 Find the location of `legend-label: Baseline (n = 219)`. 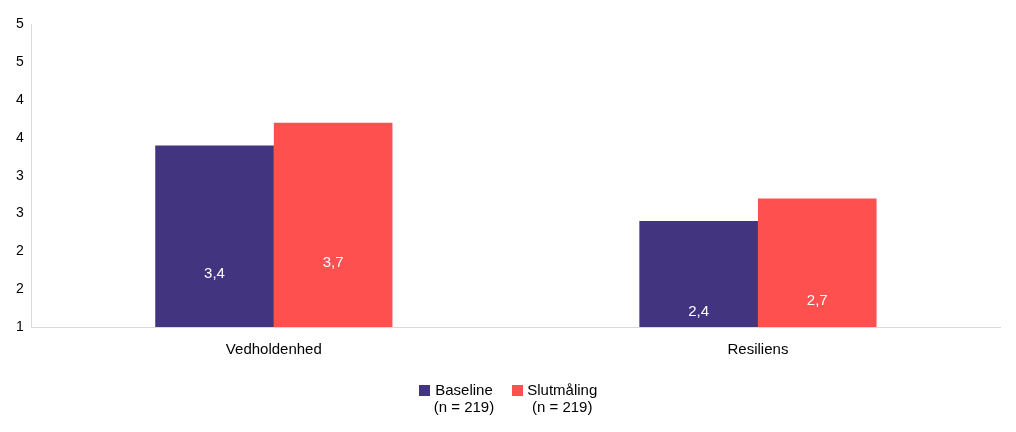

legend-label: Baseline (n = 219) is located at coordinates (464, 398).